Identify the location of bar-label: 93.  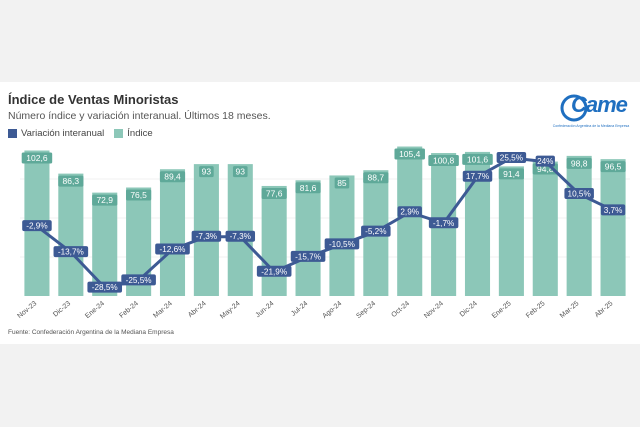
(207, 172).